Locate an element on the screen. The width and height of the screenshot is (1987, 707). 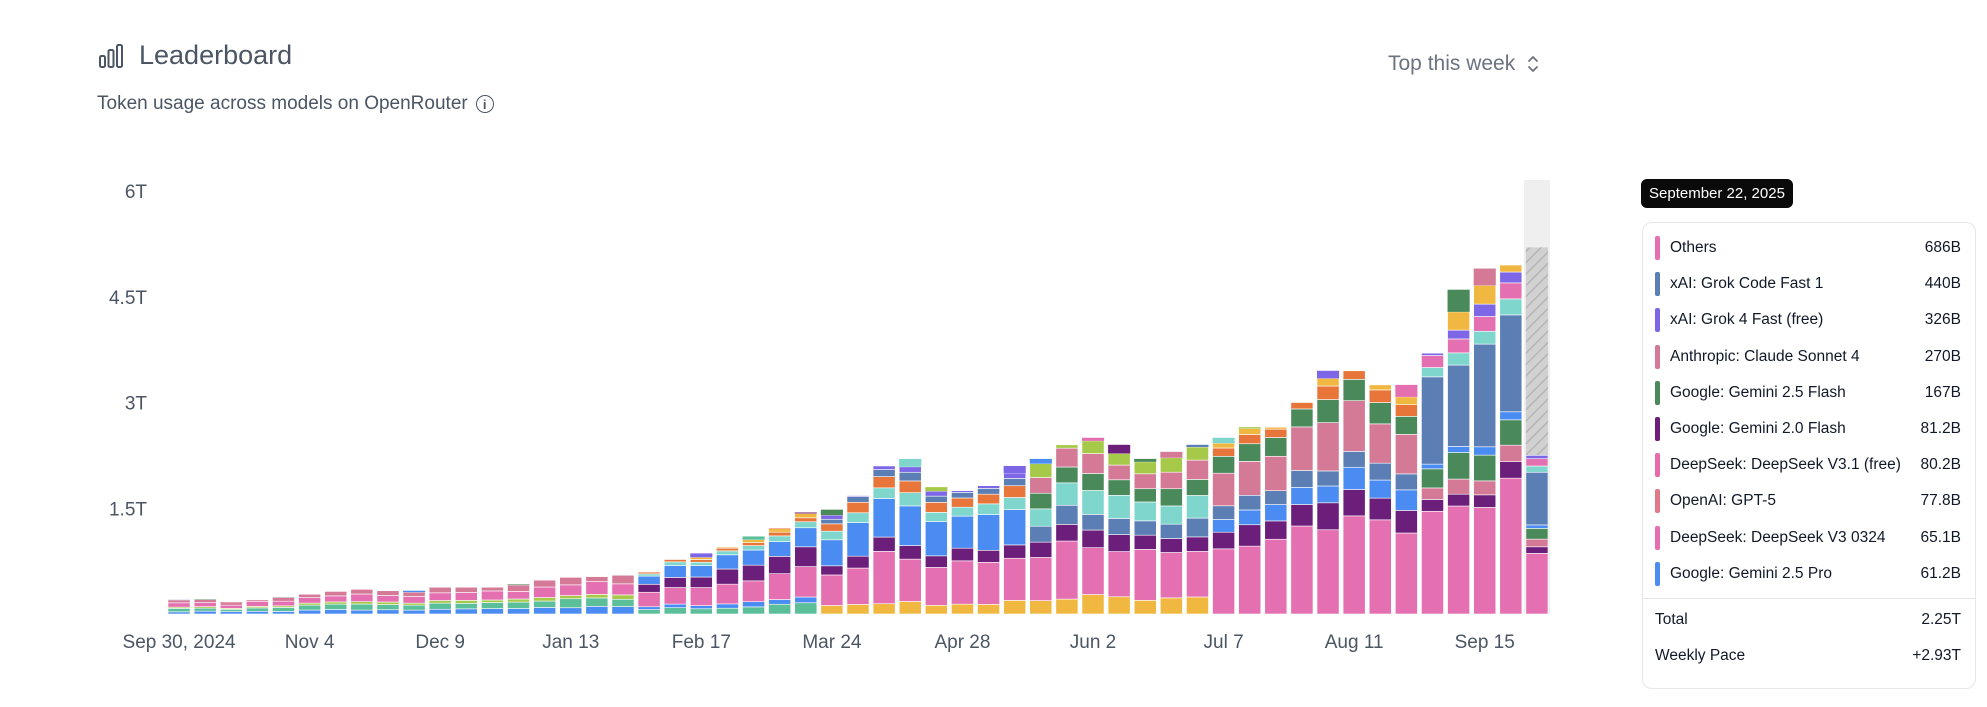
period-selector: Top this week is located at coordinates (1463, 64).